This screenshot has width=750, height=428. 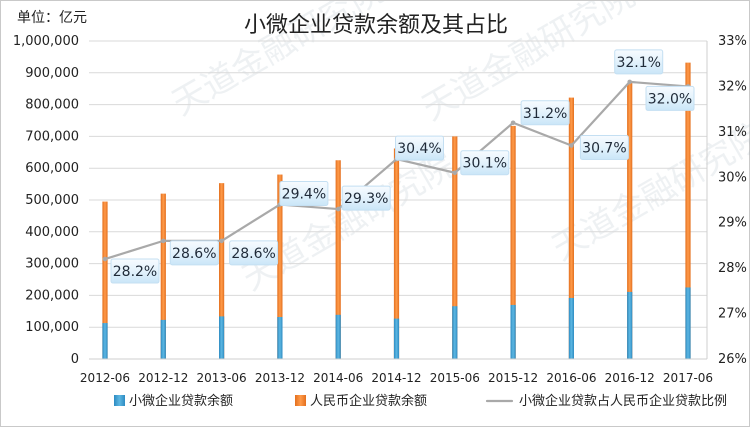 I want to click on left-tick-label-3: 300,000, so click(x=52, y=264).